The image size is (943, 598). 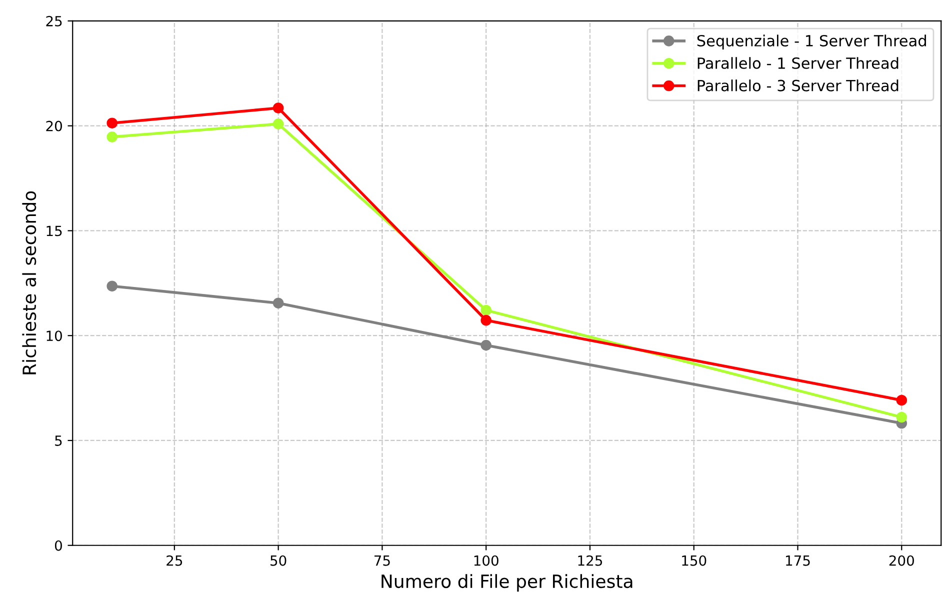 What do you see at coordinates (901, 560) in the screenshot?
I see `x-tick-label: 200` at bounding box center [901, 560].